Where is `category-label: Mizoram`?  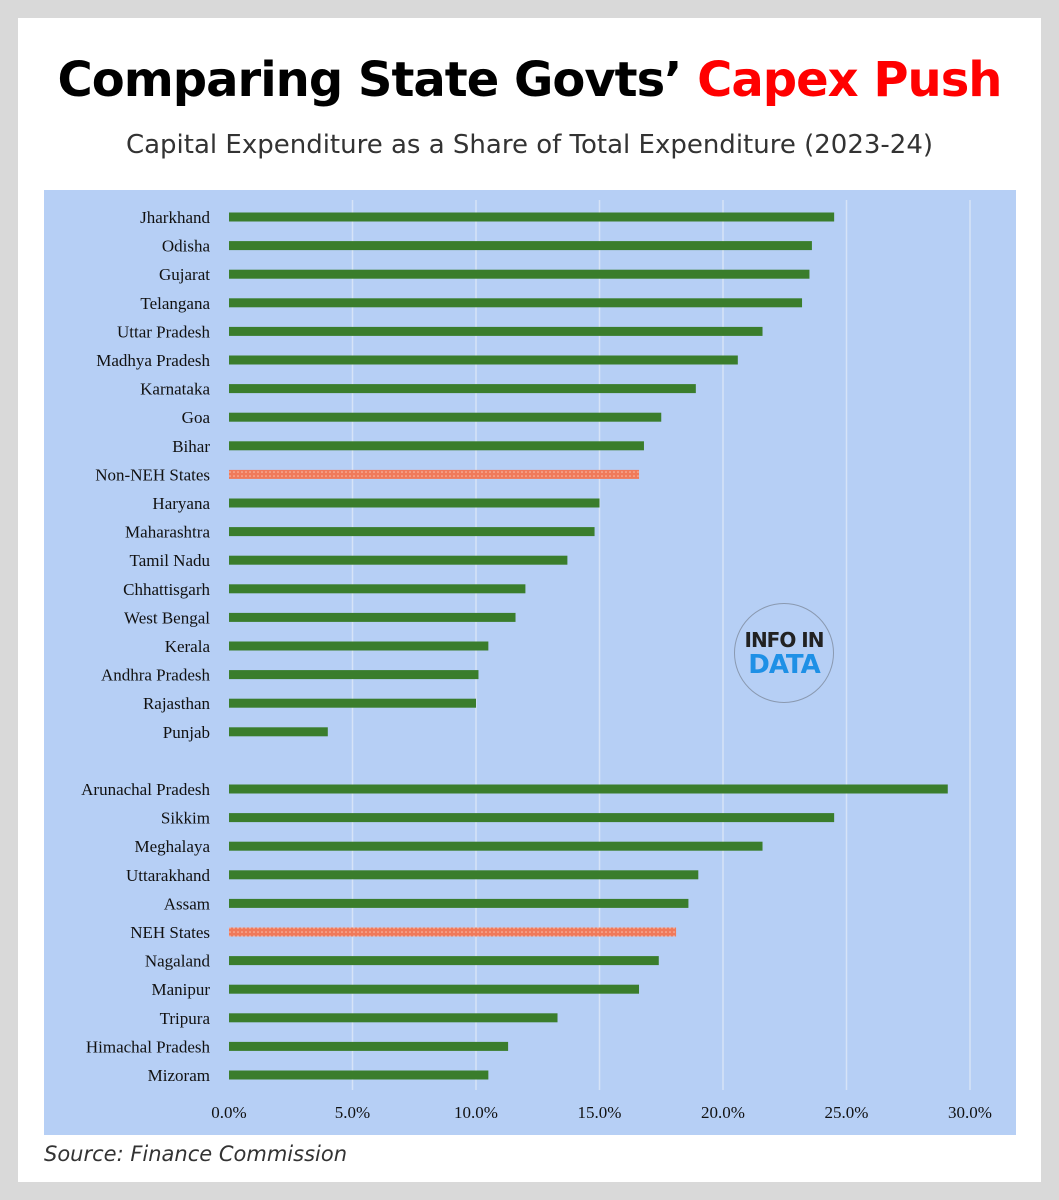 category-label: Mizoram is located at coordinates (179, 1075).